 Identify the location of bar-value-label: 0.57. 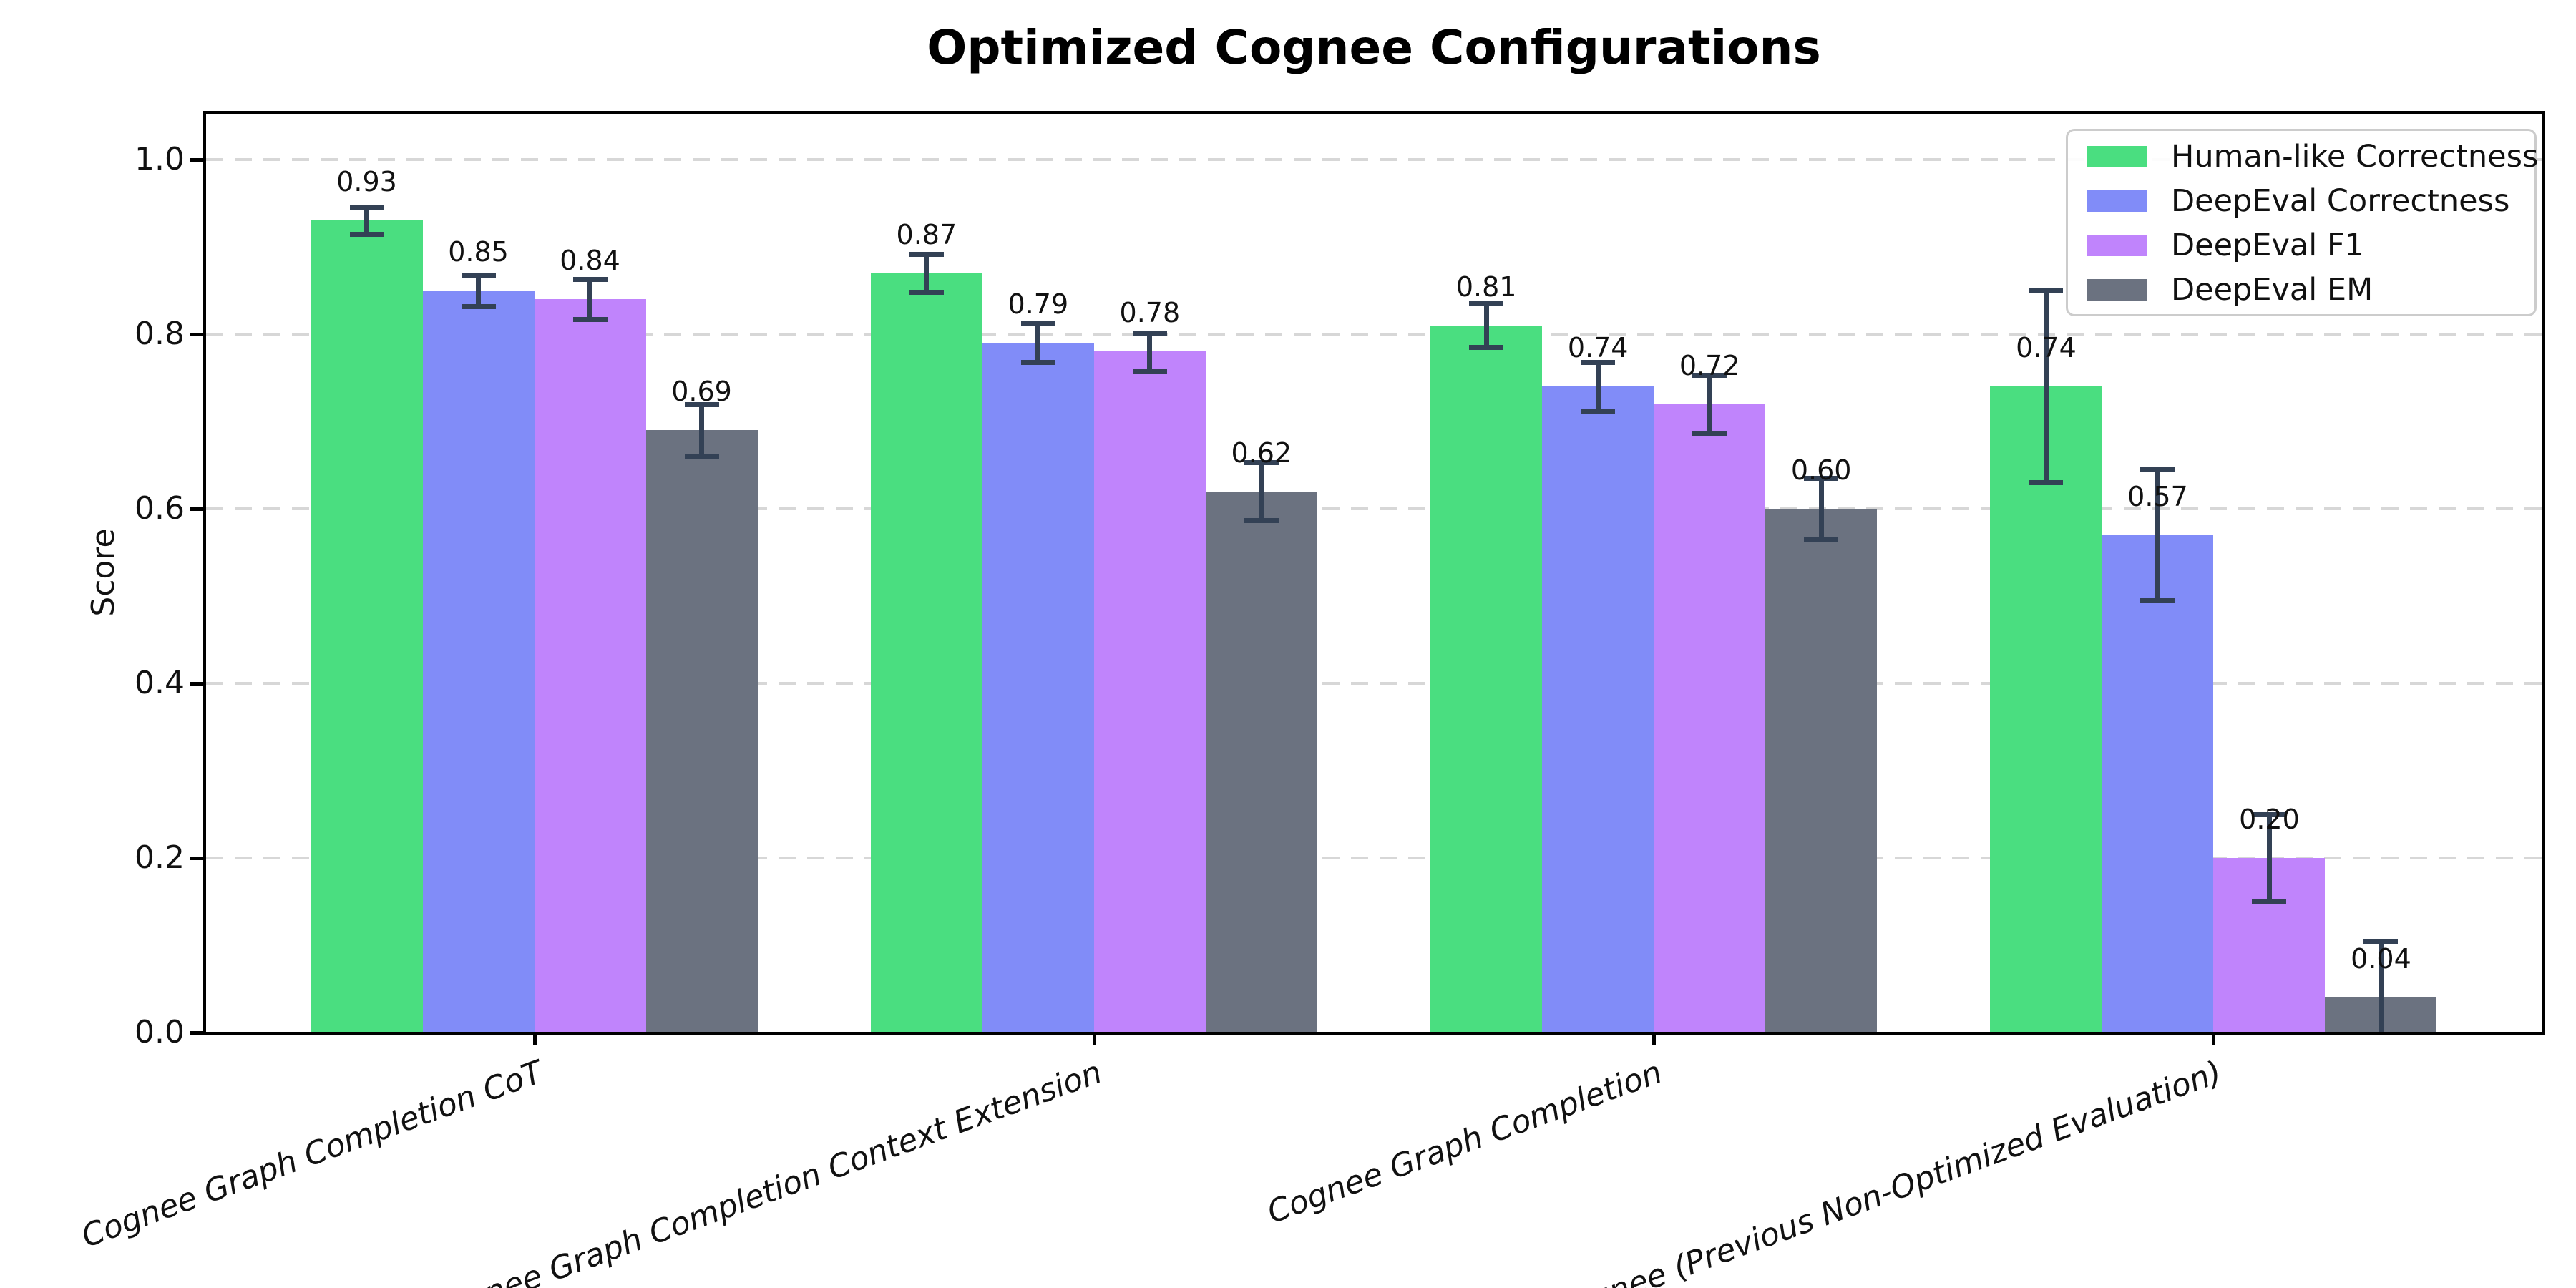
(2157, 496).